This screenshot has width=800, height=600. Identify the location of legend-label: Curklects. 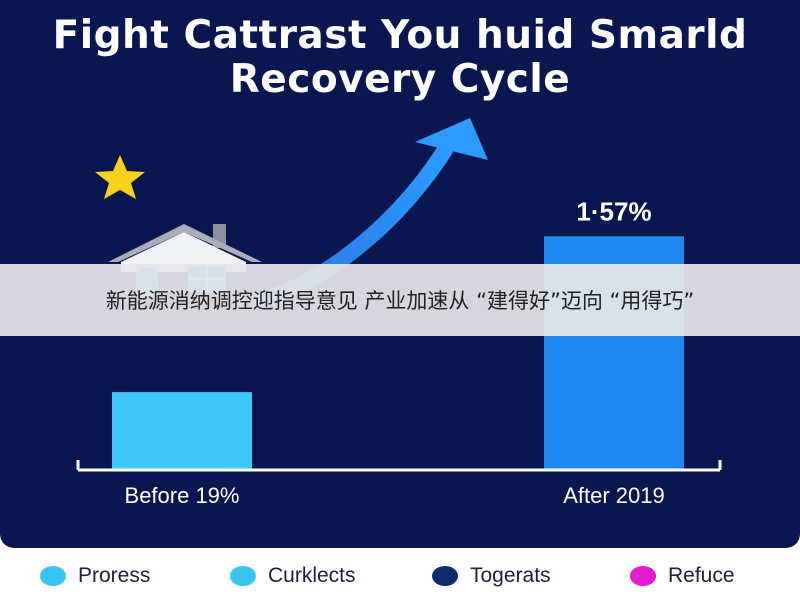
(312, 575).